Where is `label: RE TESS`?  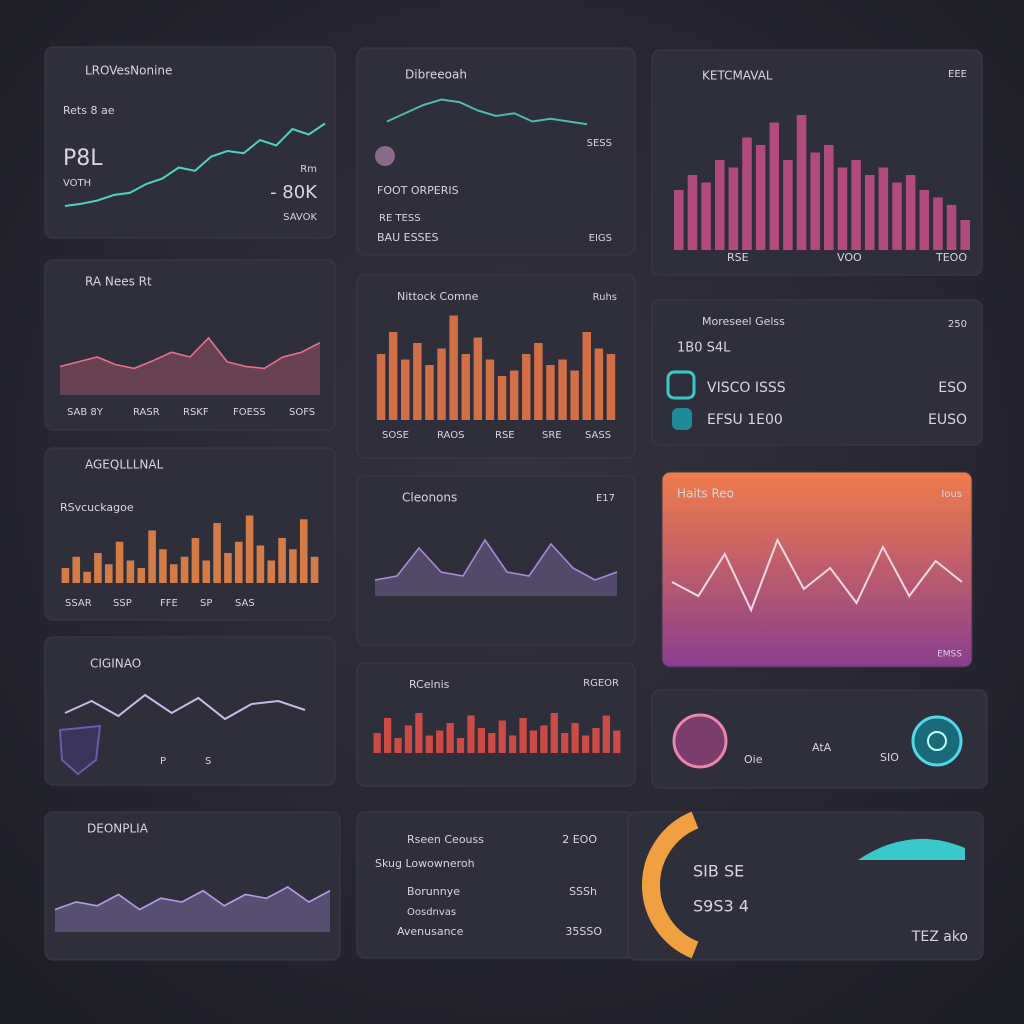 label: RE TESS is located at coordinates (400, 218).